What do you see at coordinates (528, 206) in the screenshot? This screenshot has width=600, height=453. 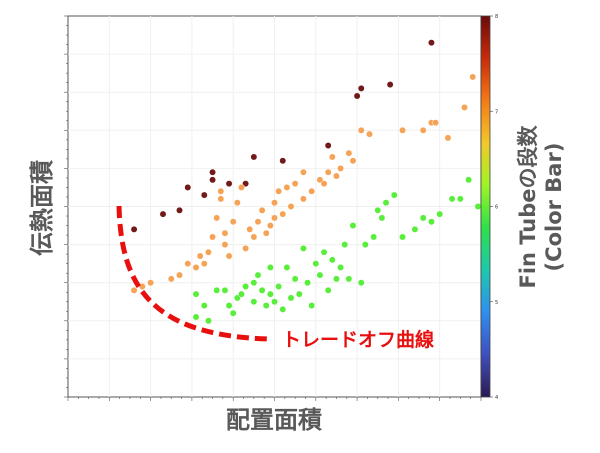 I see `colorbar-title-line1: Fin Tubeの段数` at bounding box center [528, 206].